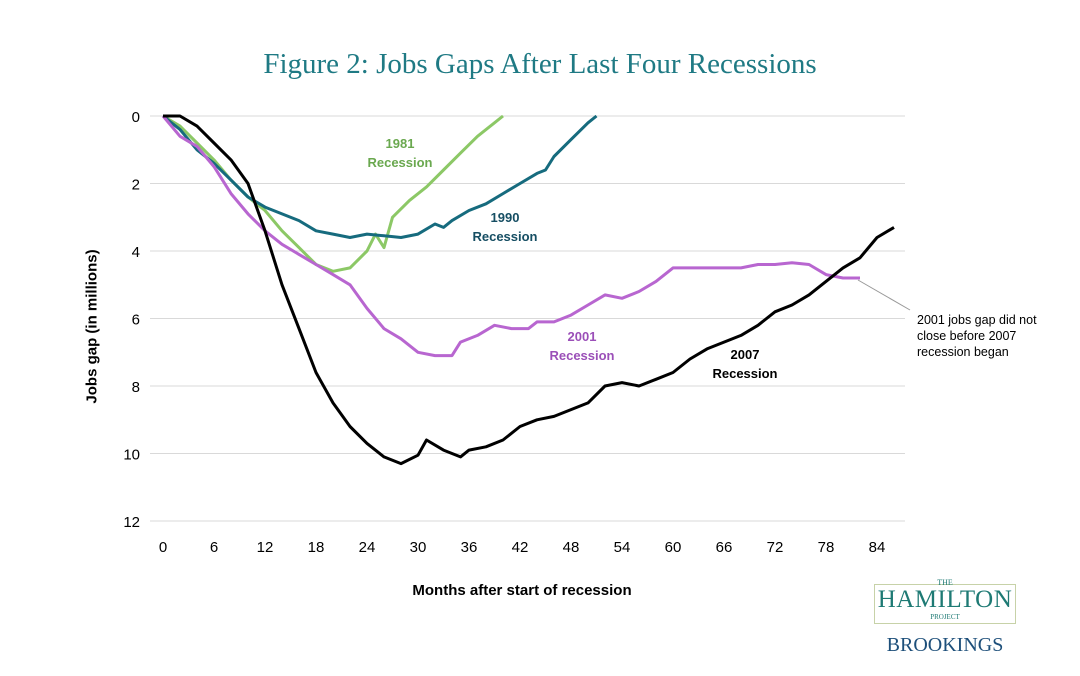  What do you see at coordinates (316, 547) in the screenshot?
I see `x-tick-label: 18` at bounding box center [316, 547].